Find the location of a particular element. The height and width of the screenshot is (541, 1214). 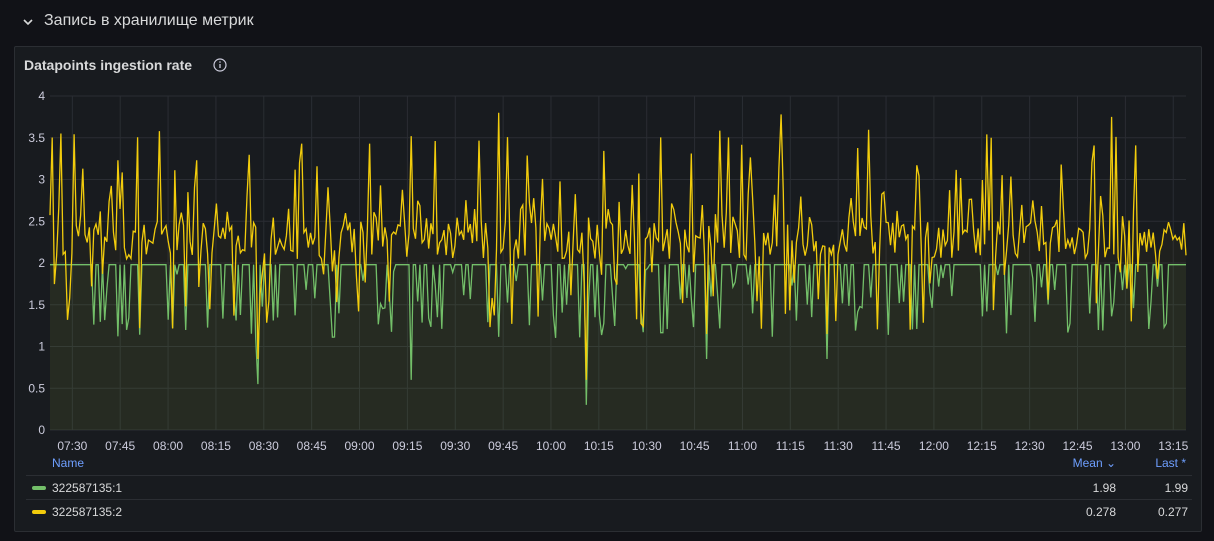

x-tick-label: 11:00 is located at coordinates (742, 446).